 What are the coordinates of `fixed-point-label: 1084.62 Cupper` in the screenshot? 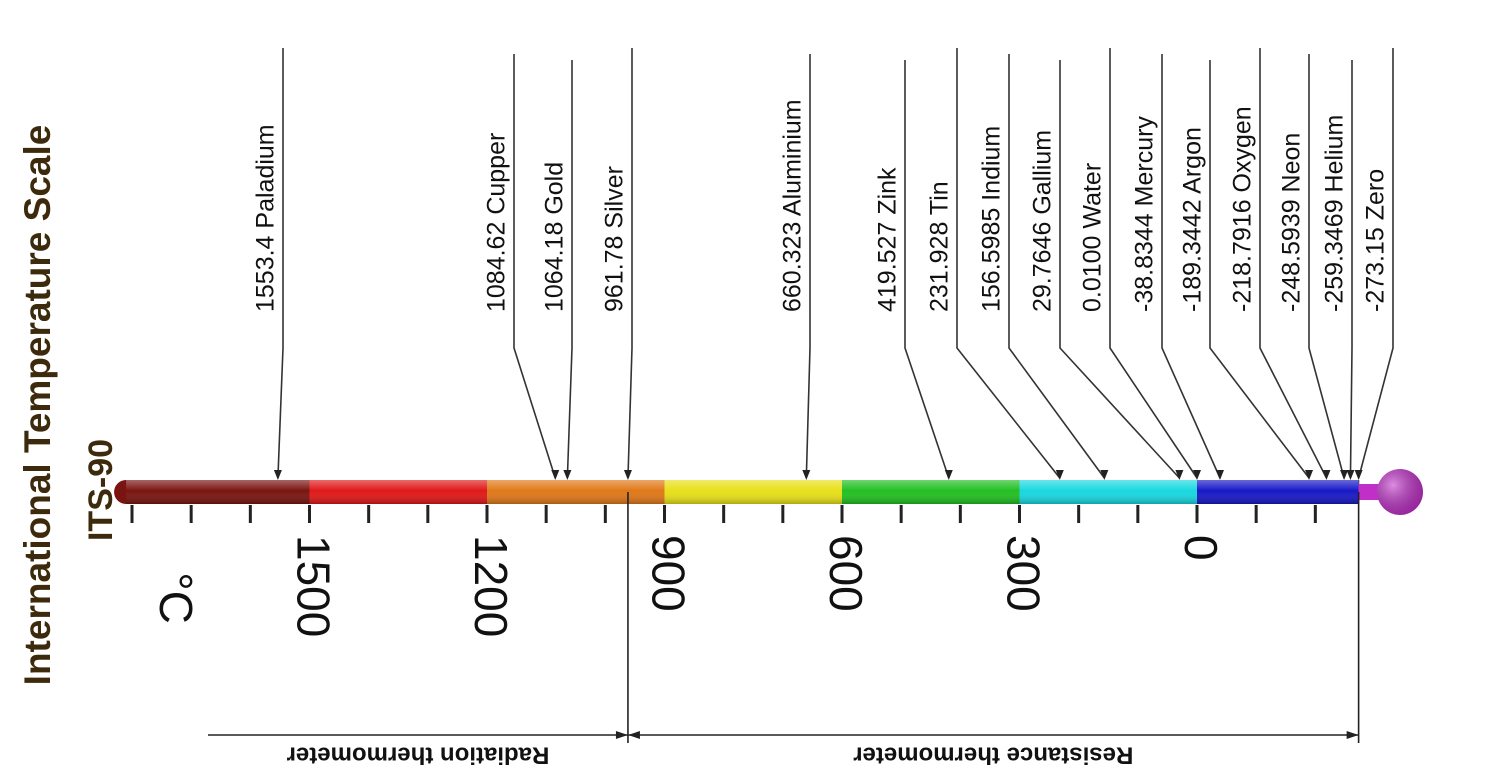 It's located at (497, 222).